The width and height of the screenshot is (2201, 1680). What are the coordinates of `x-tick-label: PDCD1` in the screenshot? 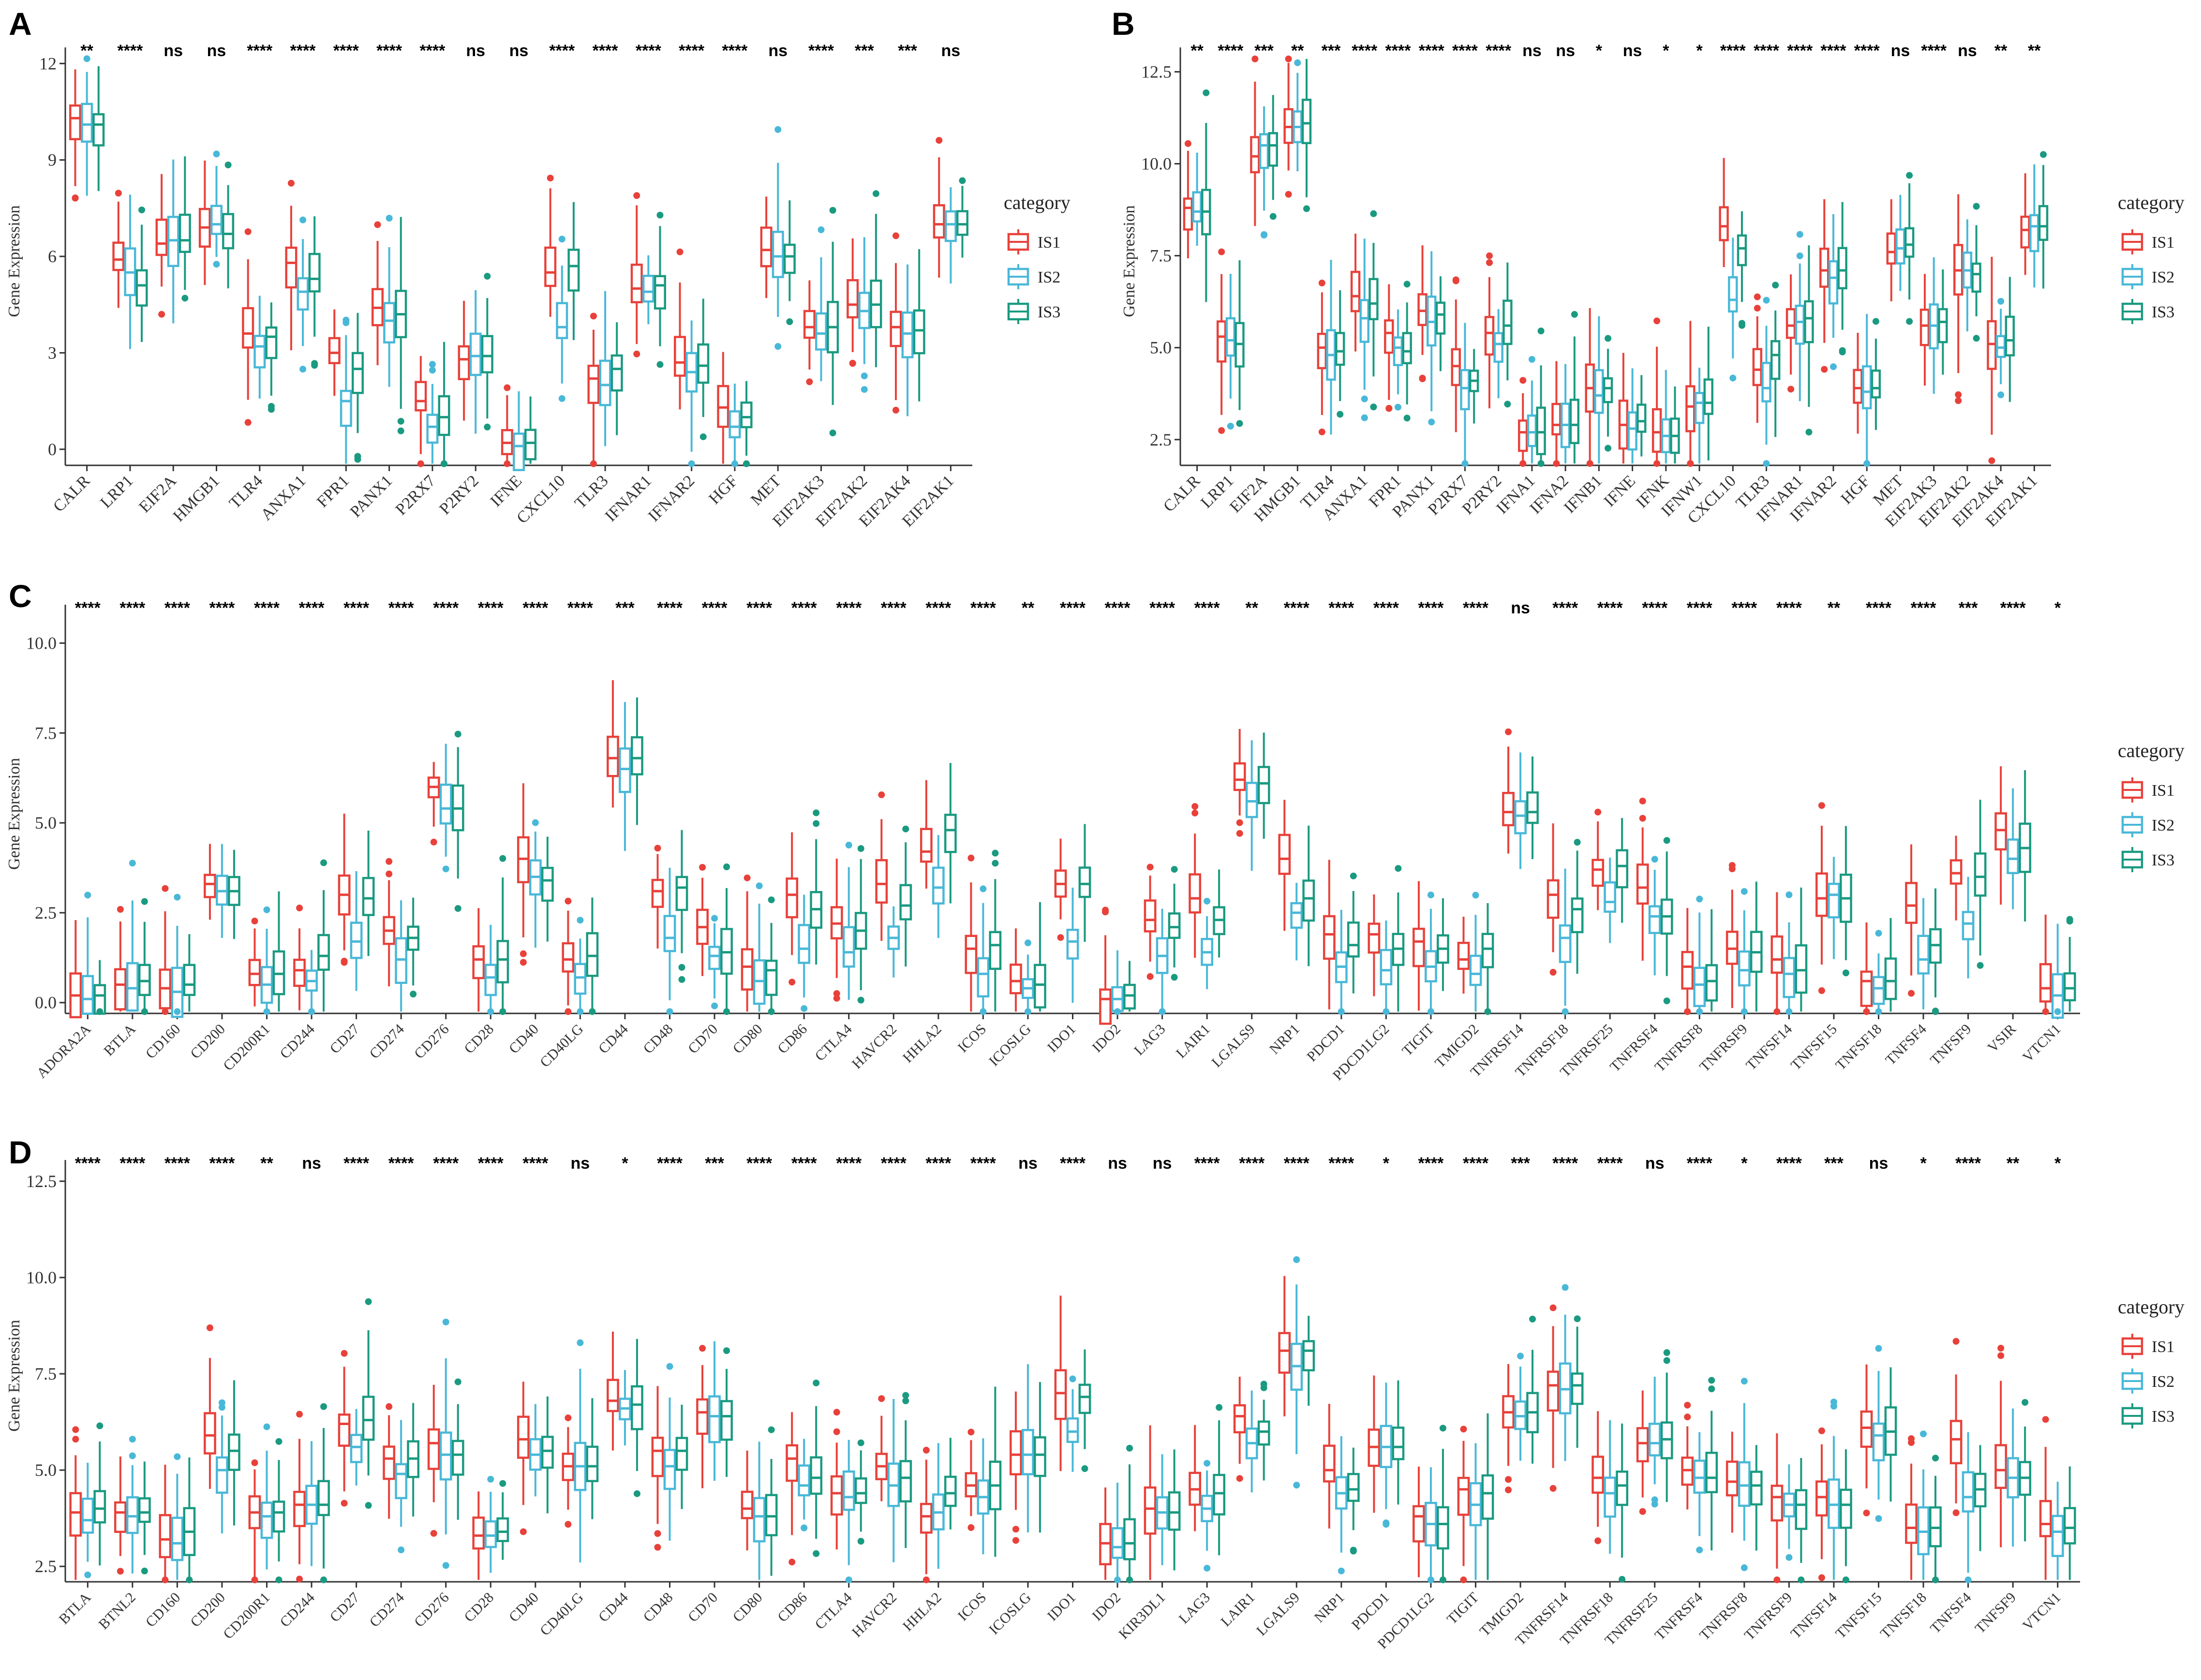 It's located at (1371, 1612).